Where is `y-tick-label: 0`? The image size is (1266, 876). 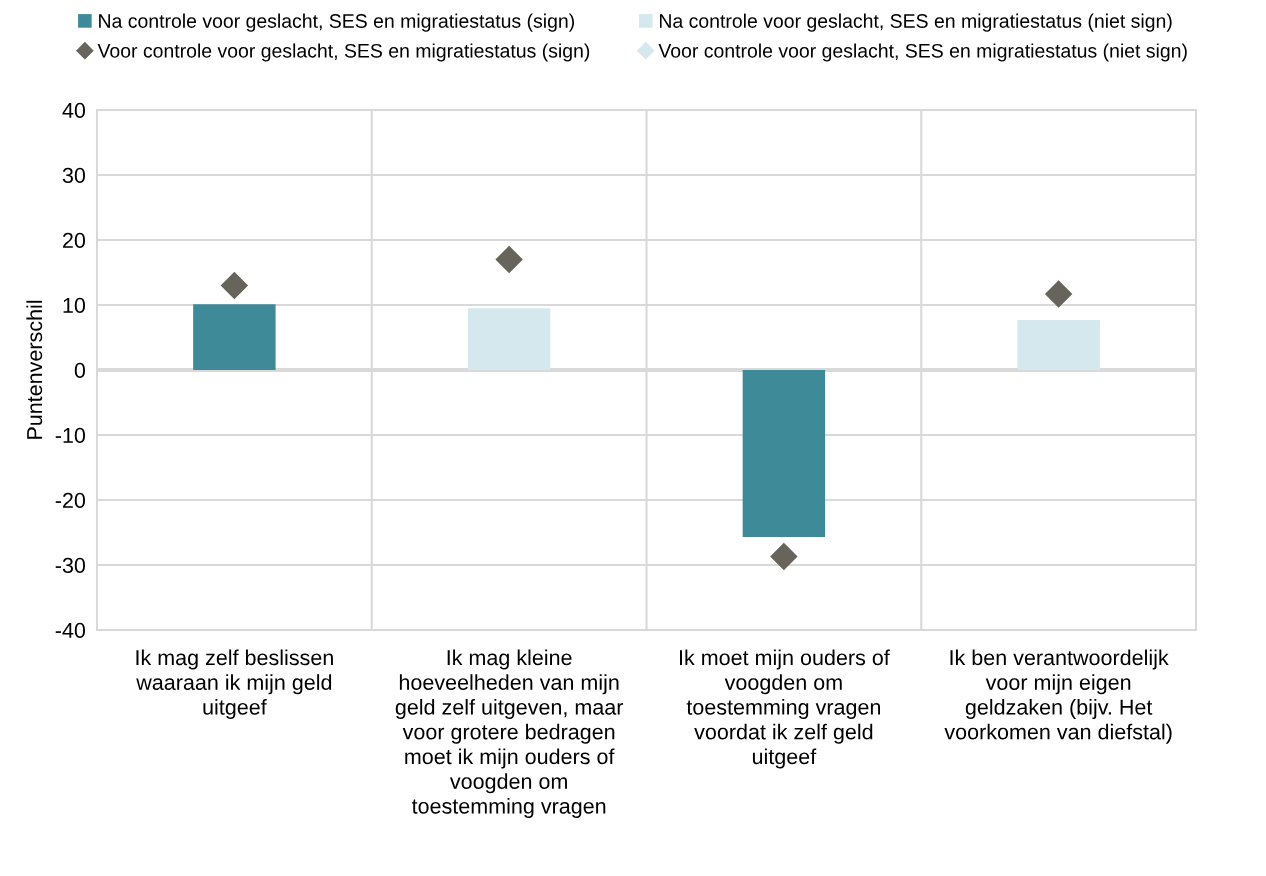
y-tick-label: 0 is located at coordinates (80, 370).